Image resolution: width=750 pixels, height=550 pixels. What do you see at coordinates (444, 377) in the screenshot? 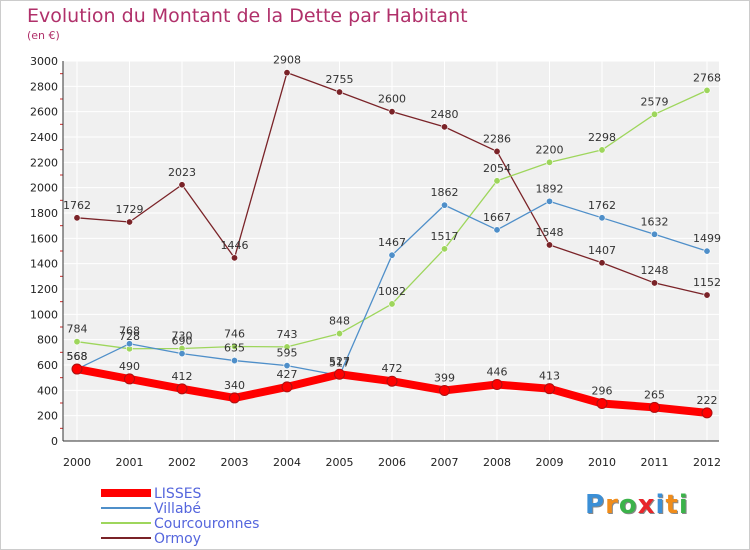
I see `data-label: 399` at bounding box center [444, 377].